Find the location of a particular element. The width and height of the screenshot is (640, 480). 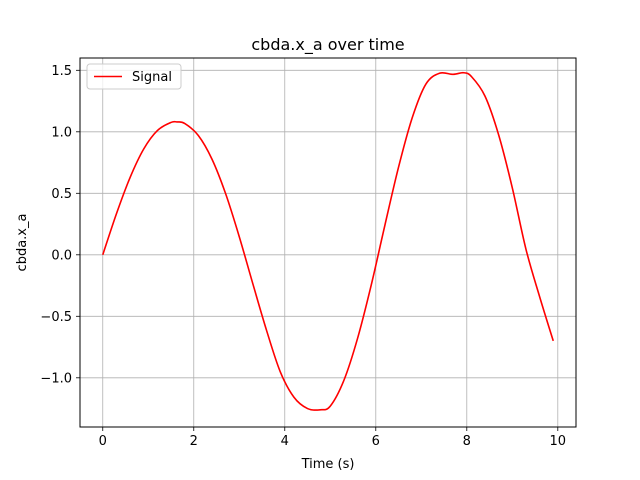

x-tick-label: 2 is located at coordinates (194, 441).